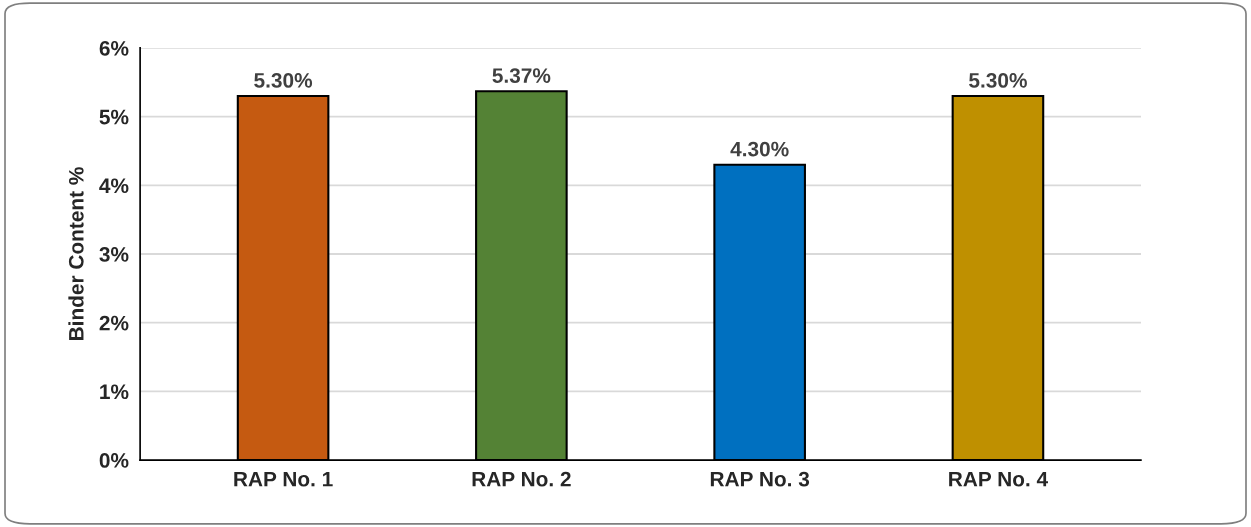 The height and width of the screenshot is (527, 1251). Describe the element at coordinates (114, 186) in the screenshot. I see `y-tick-label: 4%` at that location.